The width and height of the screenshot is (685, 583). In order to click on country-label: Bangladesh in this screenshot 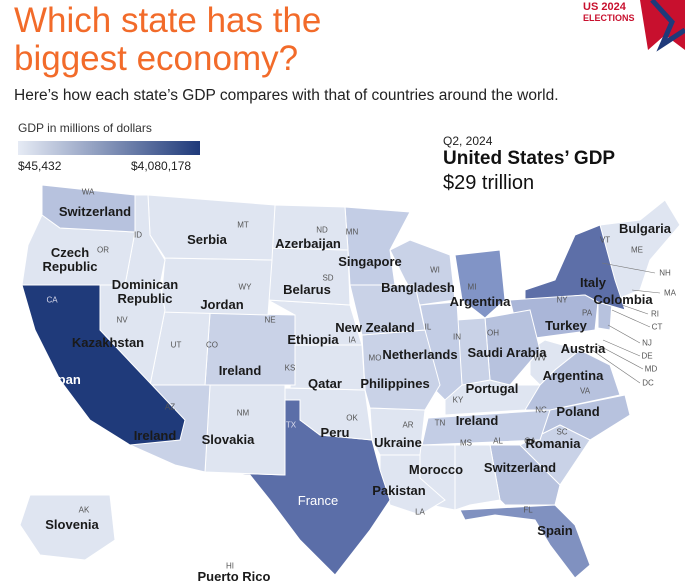, I will do `click(418, 287)`.